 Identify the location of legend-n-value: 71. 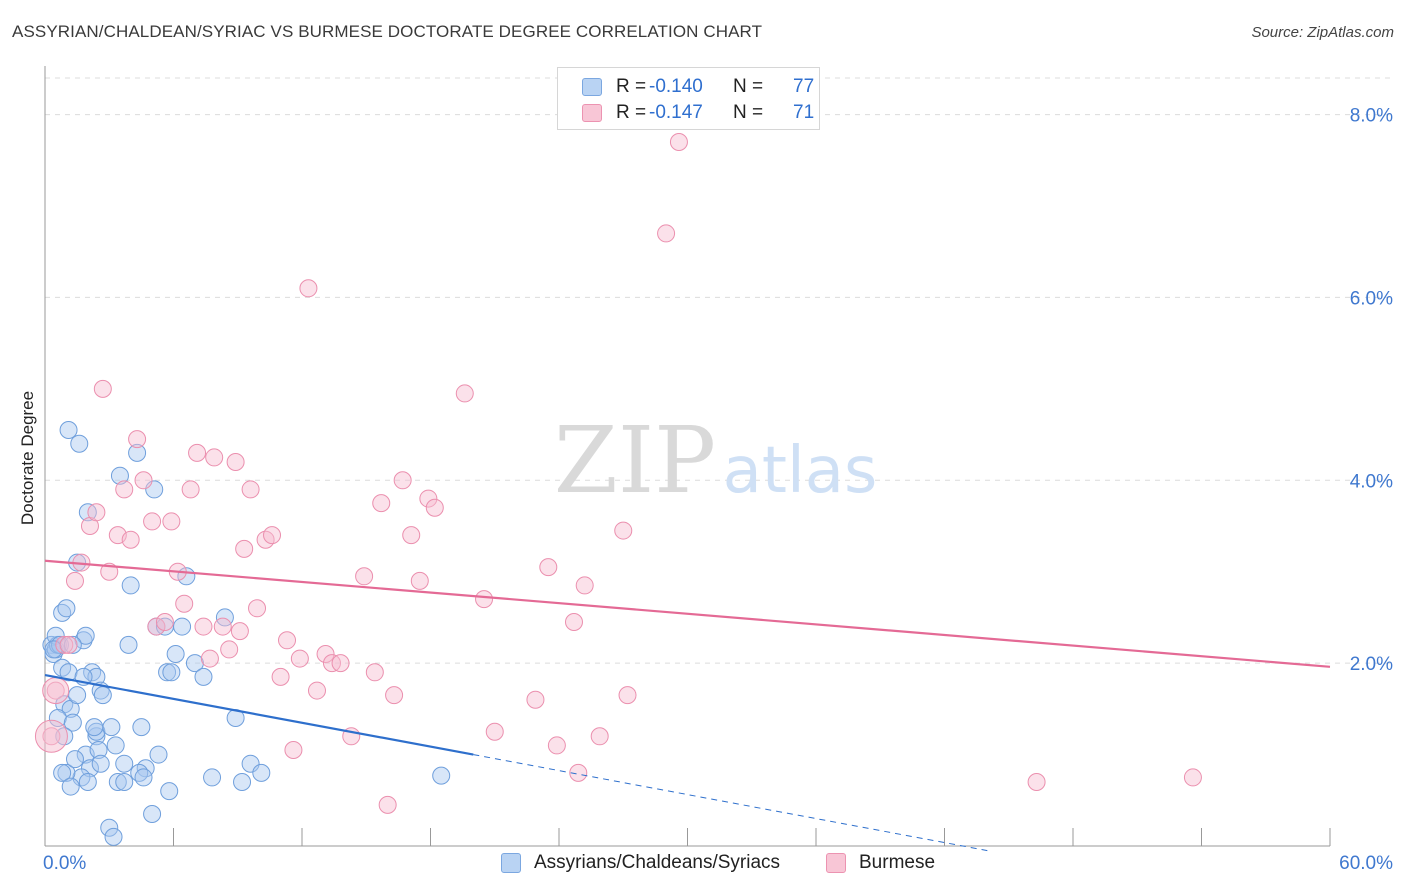
(804, 112).